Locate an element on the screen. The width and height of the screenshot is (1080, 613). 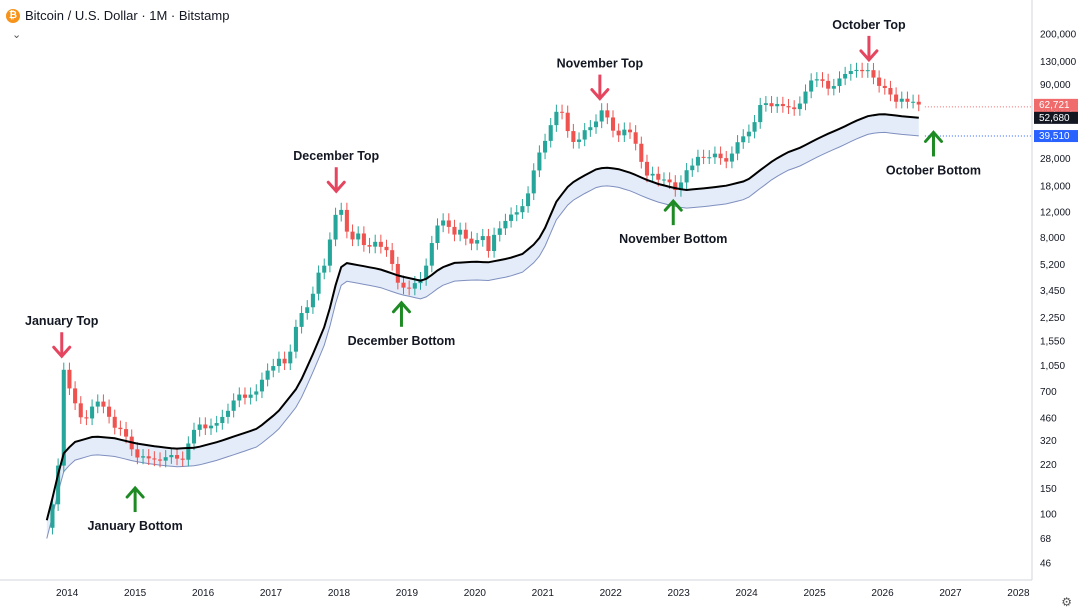
band-low-tag: 39,510 is located at coordinates (1054, 136).